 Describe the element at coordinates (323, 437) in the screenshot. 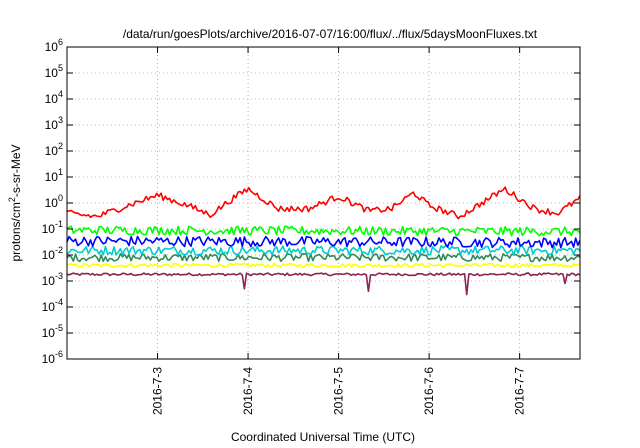

I see `x-axis-label: Coordinated Universal Time (UTC)` at that location.